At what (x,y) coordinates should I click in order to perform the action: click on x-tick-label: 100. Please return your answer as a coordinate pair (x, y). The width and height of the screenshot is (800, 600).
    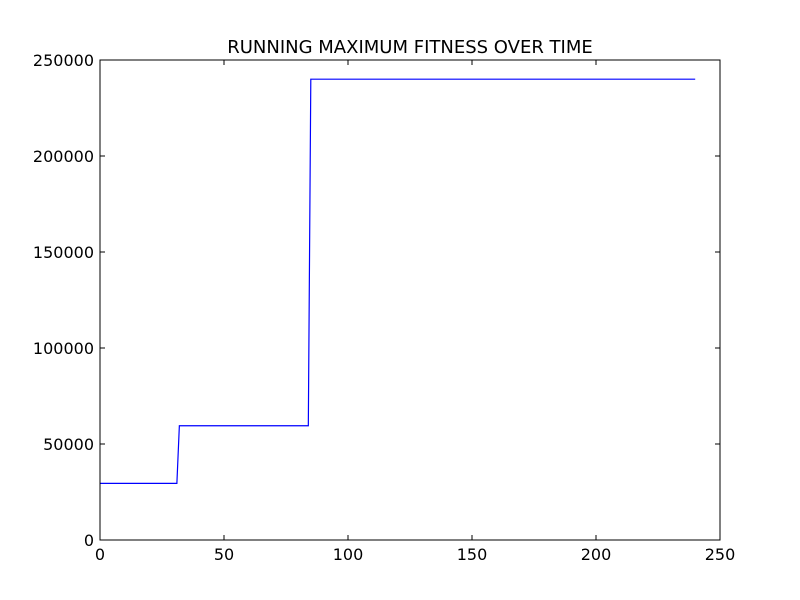
    Looking at the image, I should click on (348, 554).